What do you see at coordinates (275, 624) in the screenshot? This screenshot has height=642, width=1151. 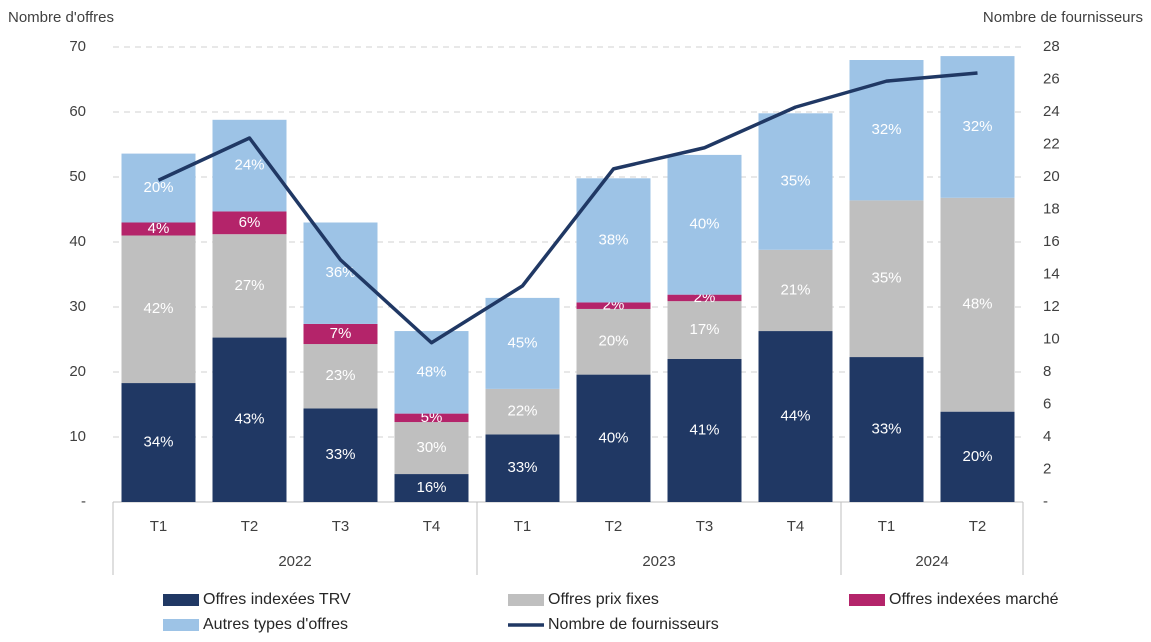 I see `legend-label: Autres types d'offres` at bounding box center [275, 624].